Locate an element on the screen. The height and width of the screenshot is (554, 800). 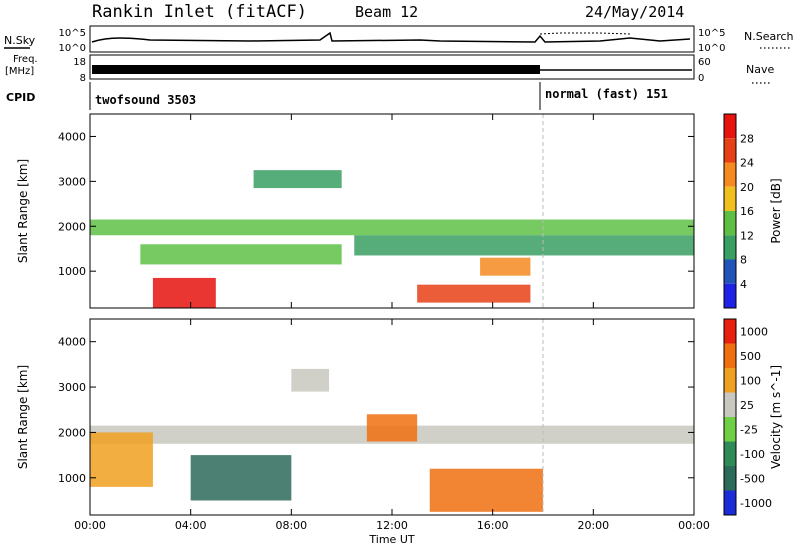
freq-band-twofsound is located at coordinates (316, 69).